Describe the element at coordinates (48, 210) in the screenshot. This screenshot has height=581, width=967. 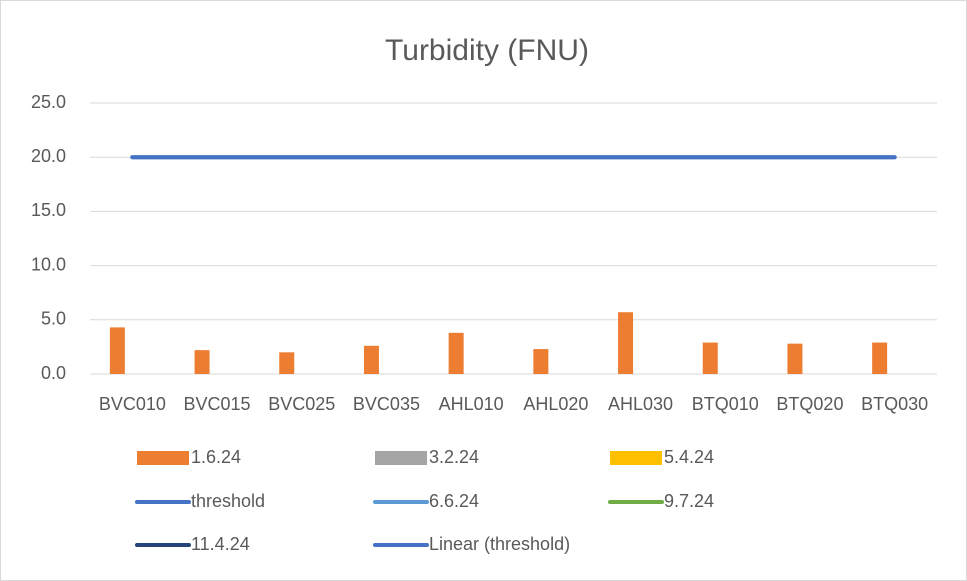
I see `y-tick-label: 15.0` at that location.